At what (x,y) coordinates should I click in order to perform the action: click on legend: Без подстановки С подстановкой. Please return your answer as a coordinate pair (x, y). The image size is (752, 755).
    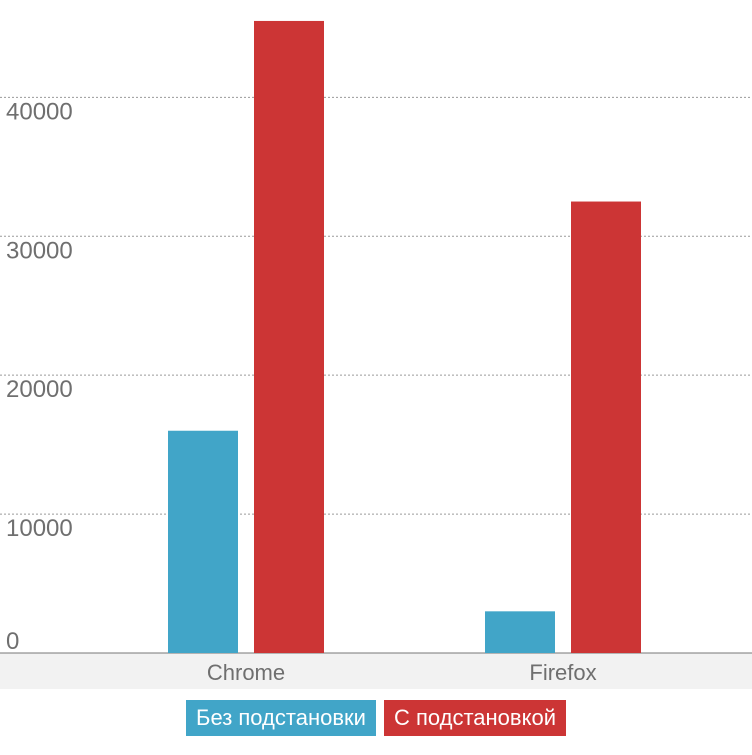
    Looking at the image, I should click on (376, 718).